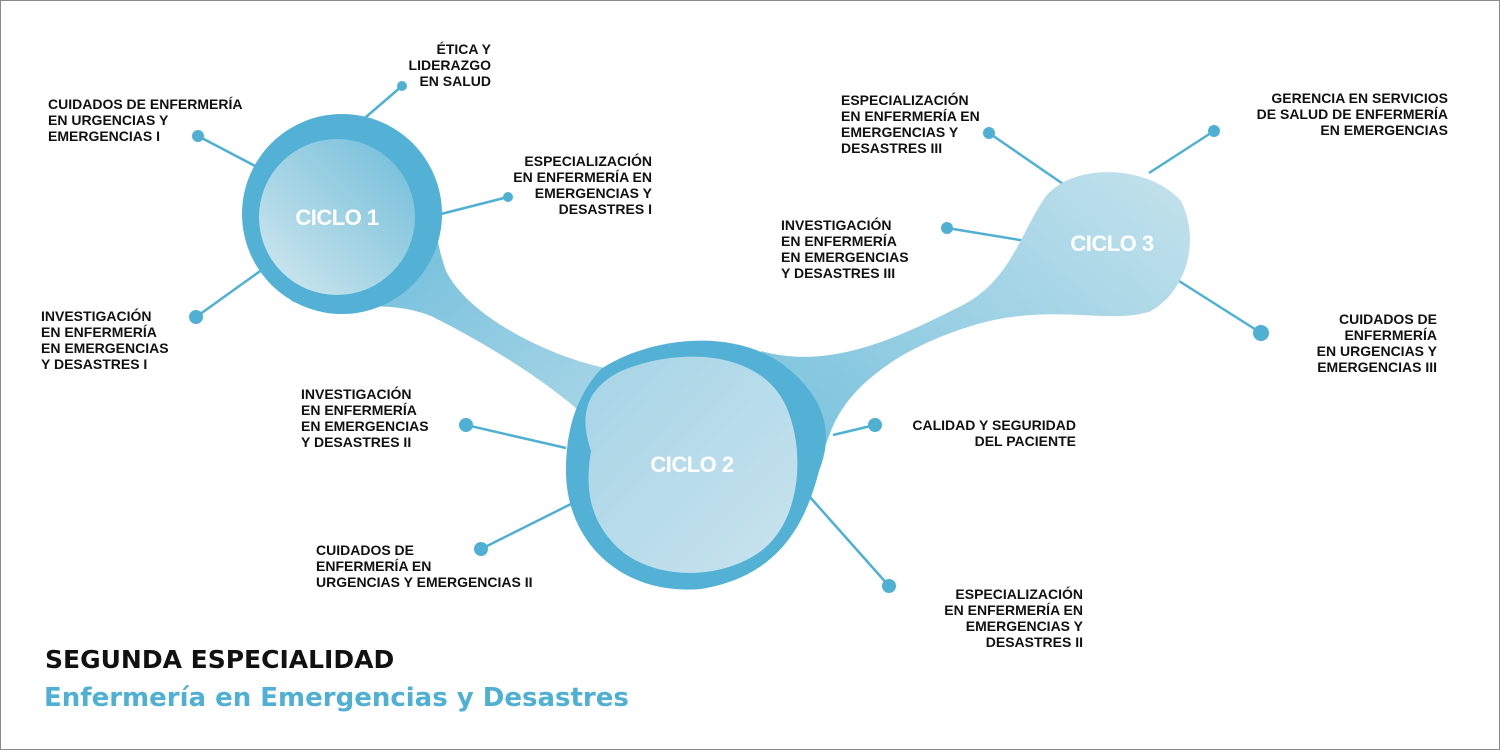 This screenshot has height=750, width=1500. I want to click on course-label-line: Y DESASTRES I, so click(94, 364).